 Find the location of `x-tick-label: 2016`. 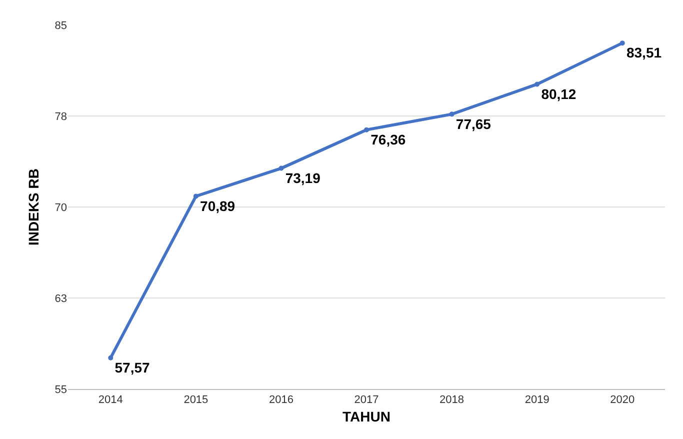

x-tick-label: 2016 is located at coordinates (281, 400).